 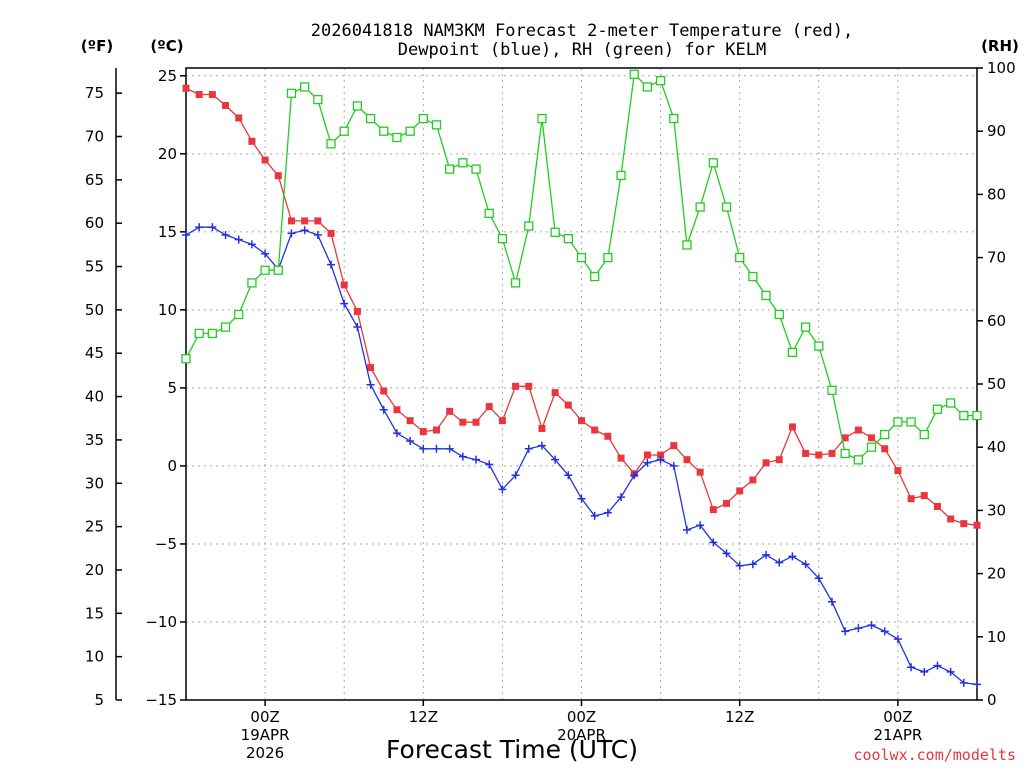 I want to click on fahrenheit-tick-label: 70, so click(x=94, y=136).